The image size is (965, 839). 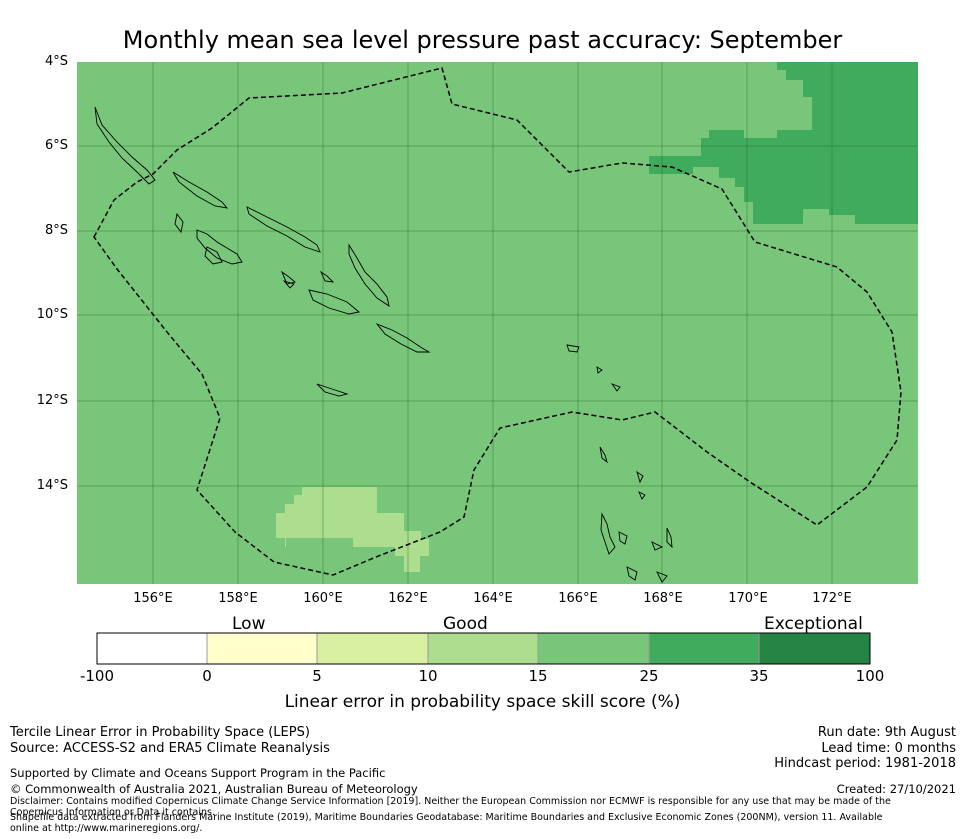 I want to click on colorbar, so click(x=483, y=648).